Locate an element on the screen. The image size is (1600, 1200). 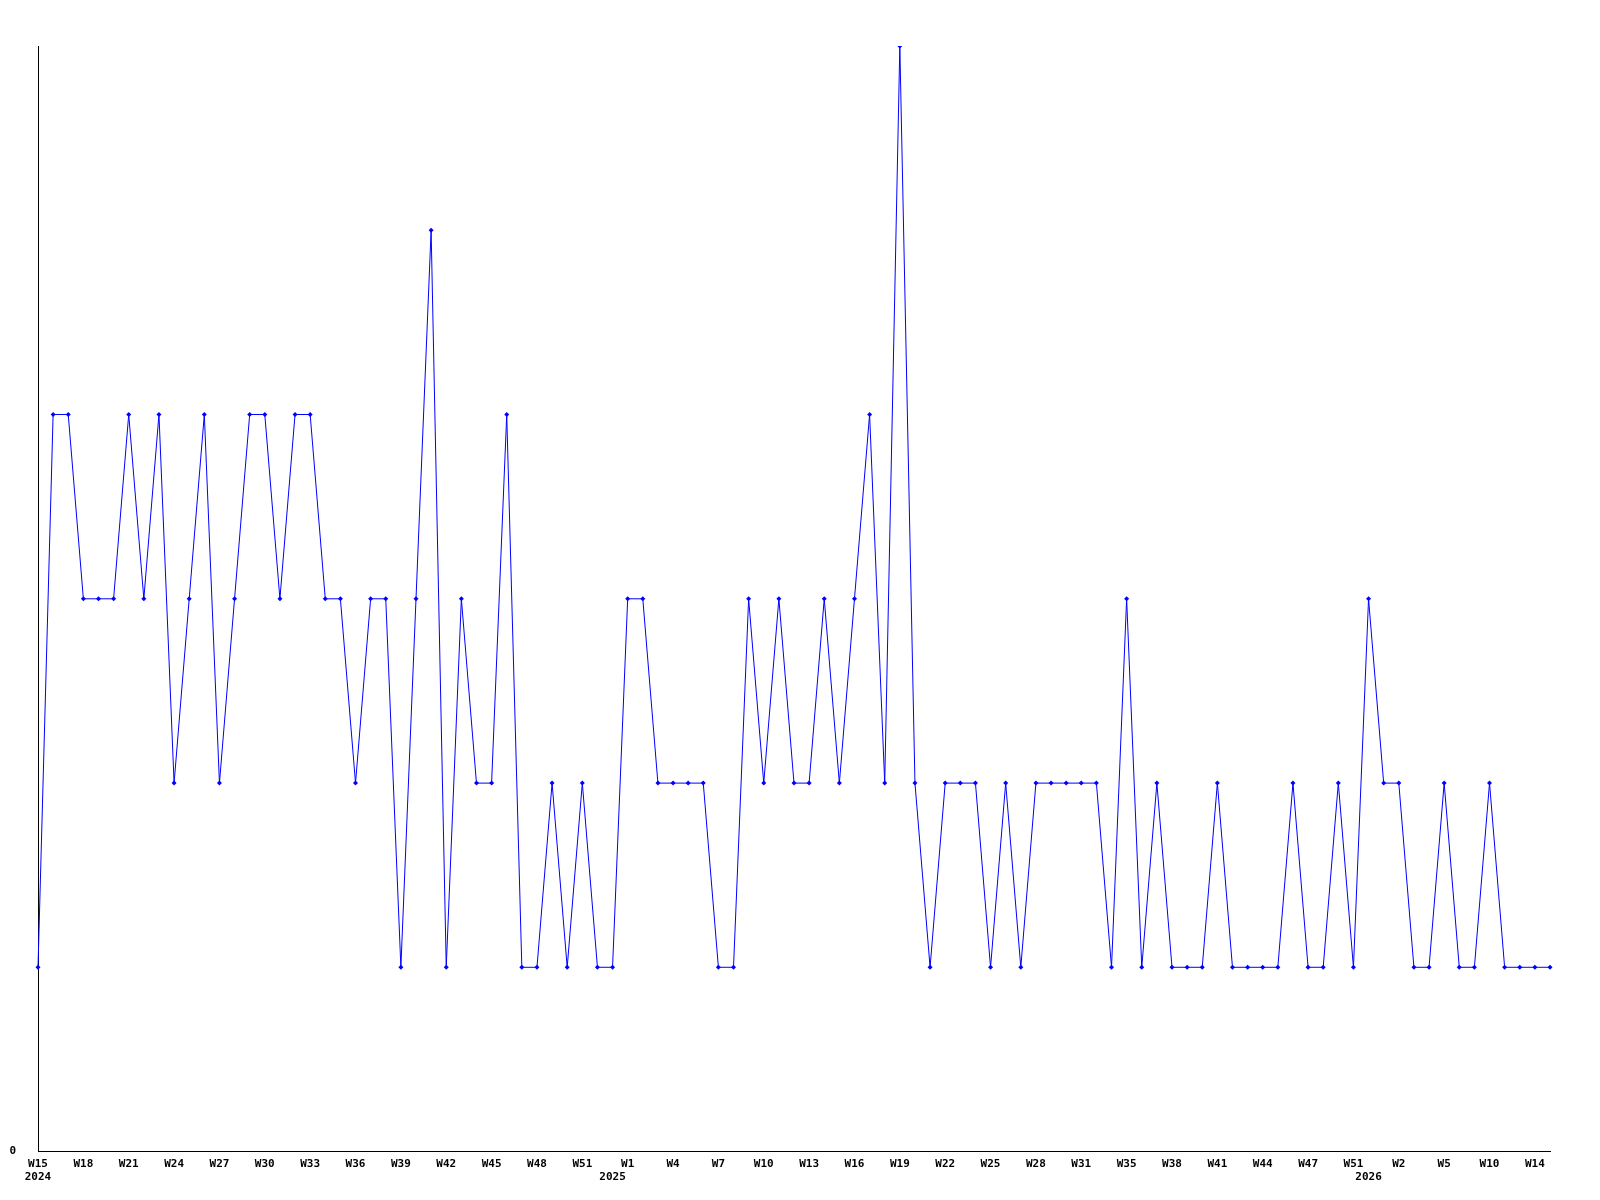
x-tick-label: W4 is located at coordinates (673, 1164).